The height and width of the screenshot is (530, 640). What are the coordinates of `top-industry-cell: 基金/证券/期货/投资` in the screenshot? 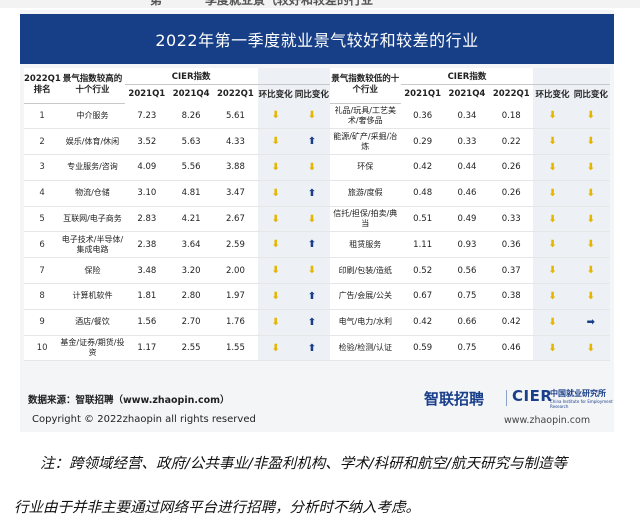 It's located at (92, 348).